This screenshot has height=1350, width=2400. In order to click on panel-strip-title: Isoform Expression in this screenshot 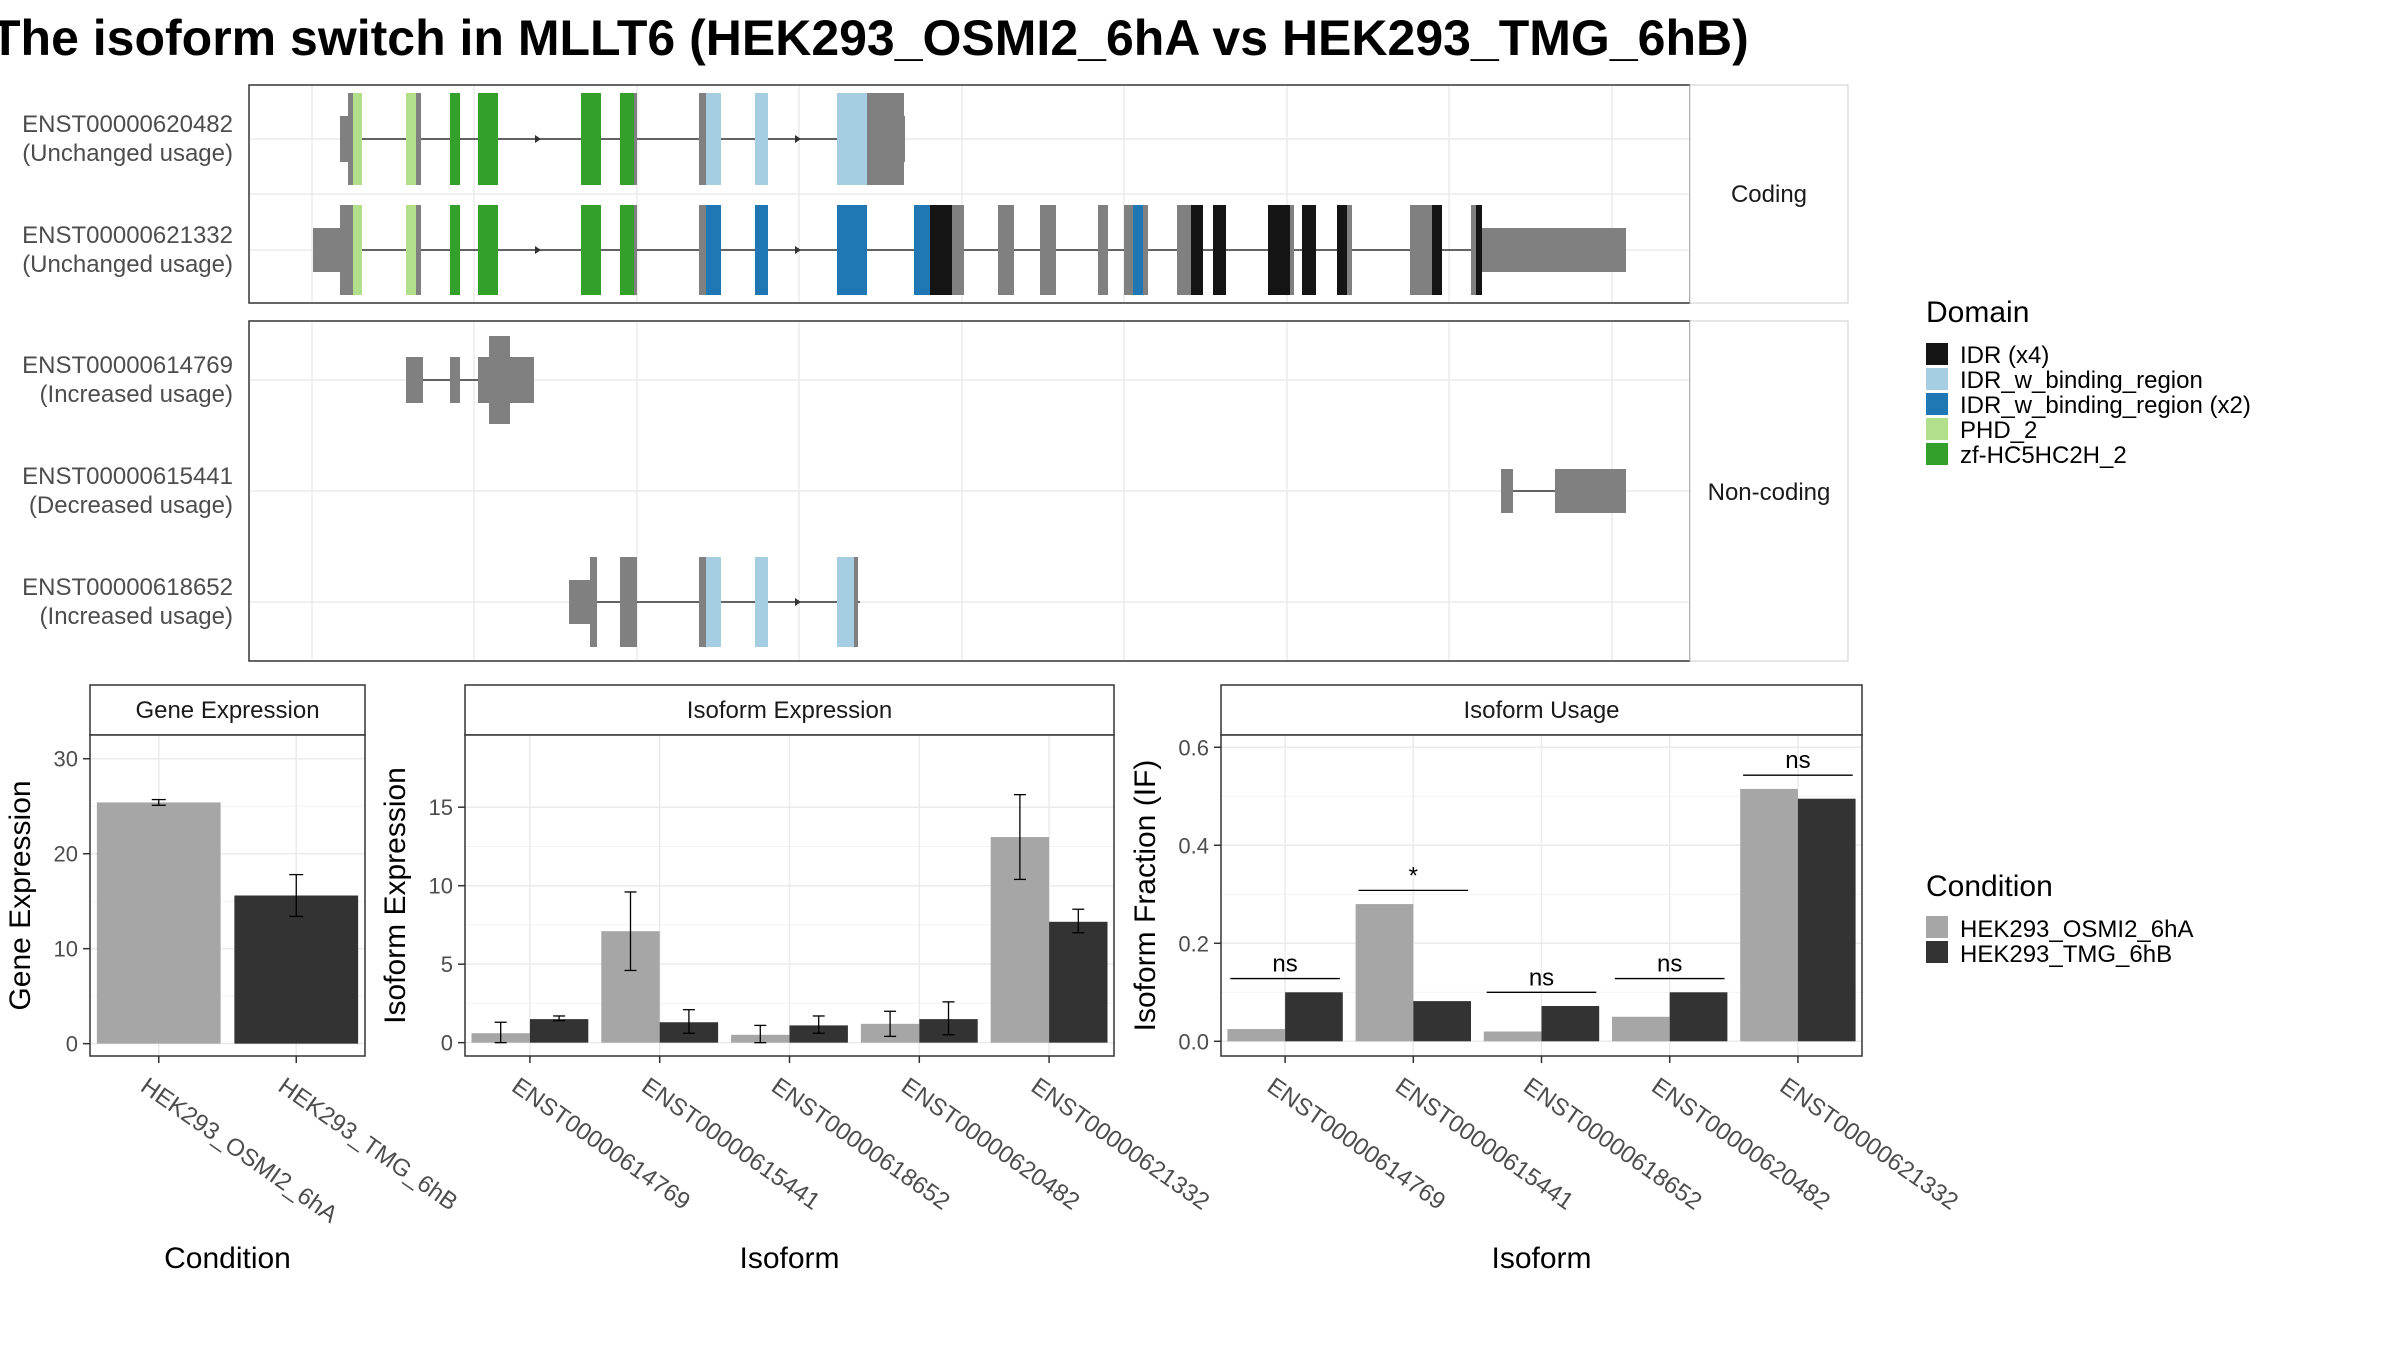, I will do `click(789, 710)`.